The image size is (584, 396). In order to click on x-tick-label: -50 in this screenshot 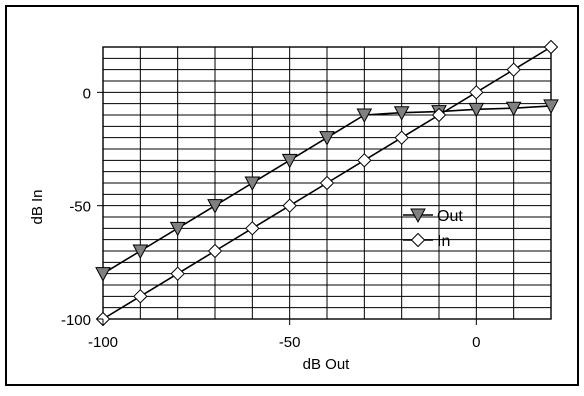, I will do `click(290, 342)`.